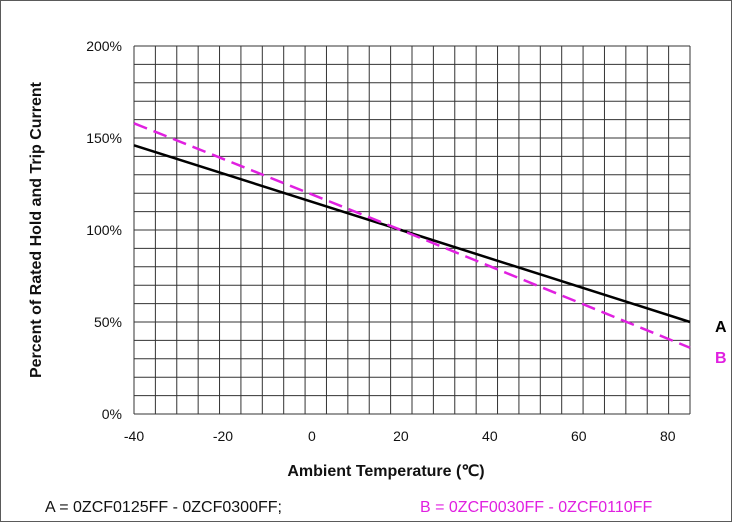  I want to click on y-tick-label: 200%, so click(104, 46).